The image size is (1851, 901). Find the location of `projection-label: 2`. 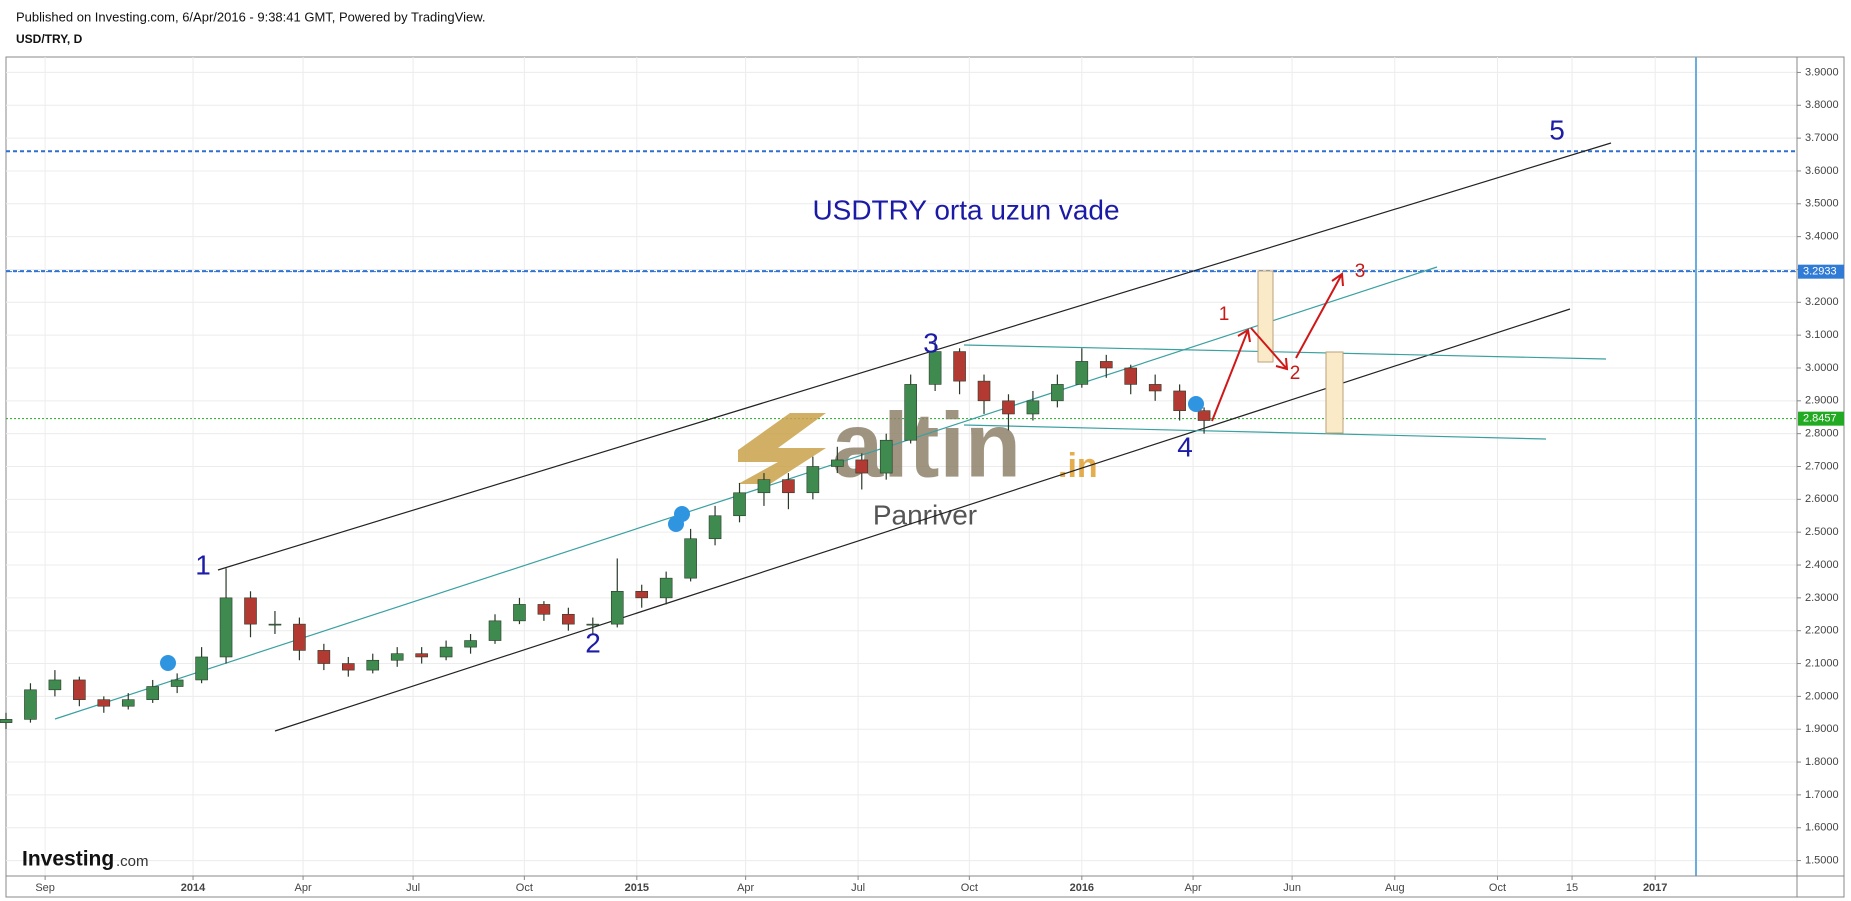

projection-label: 2 is located at coordinates (1295, 373).